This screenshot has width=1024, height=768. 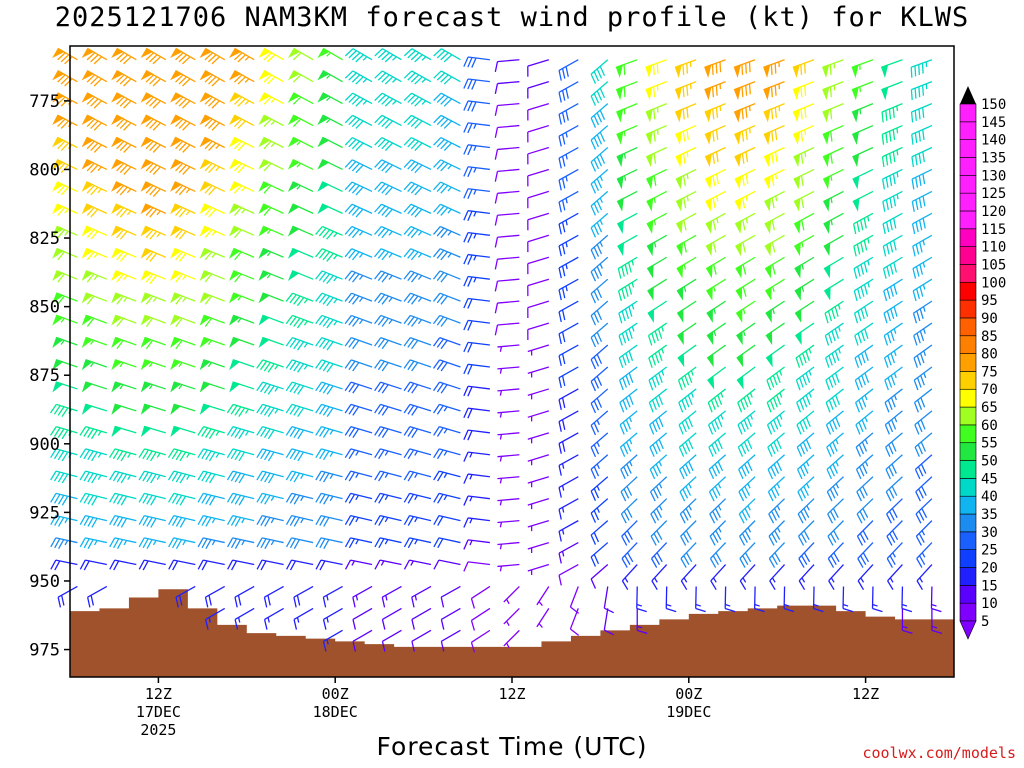 I want to click on credit-link: coolwx.com/models, so click(x=939, y=753).